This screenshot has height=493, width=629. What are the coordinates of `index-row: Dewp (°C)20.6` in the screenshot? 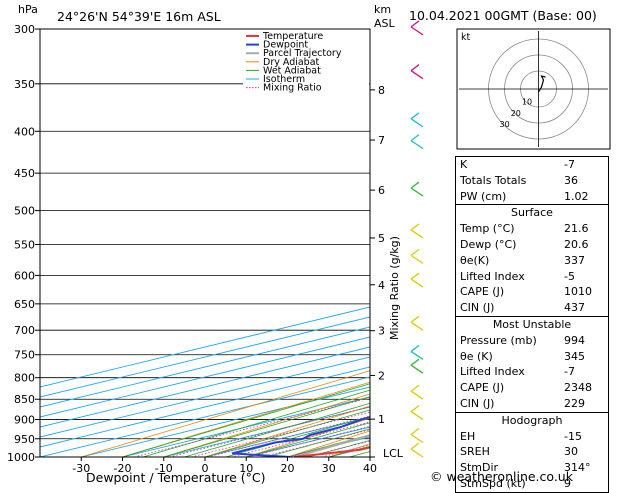 It's located at (532, 245).